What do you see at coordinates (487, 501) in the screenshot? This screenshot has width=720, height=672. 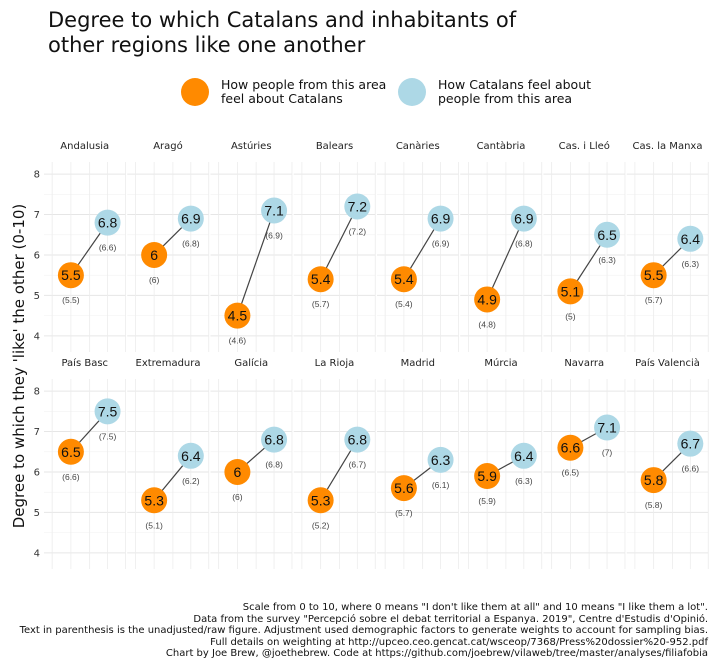 I see `raw-label-about-catalans: (5.9)` at bounding box center [487, 501].